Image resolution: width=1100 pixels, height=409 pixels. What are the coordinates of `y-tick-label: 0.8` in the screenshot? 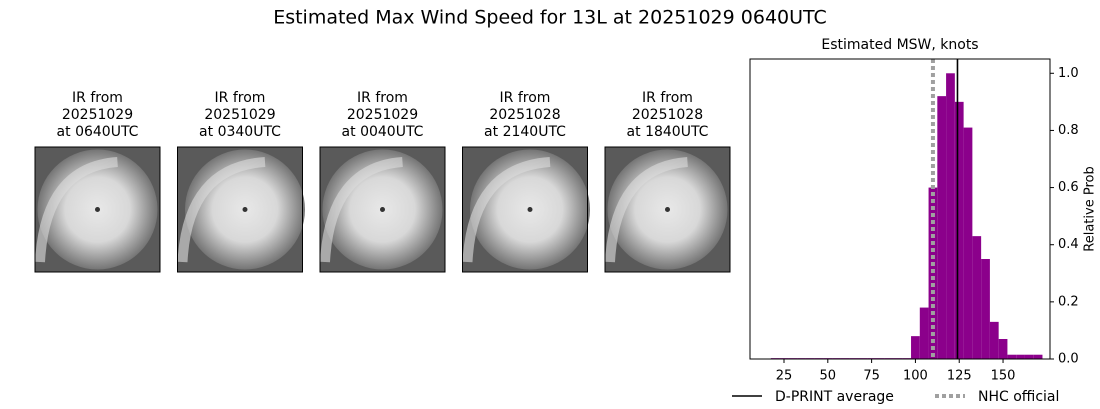 It's located at (1068, 130).